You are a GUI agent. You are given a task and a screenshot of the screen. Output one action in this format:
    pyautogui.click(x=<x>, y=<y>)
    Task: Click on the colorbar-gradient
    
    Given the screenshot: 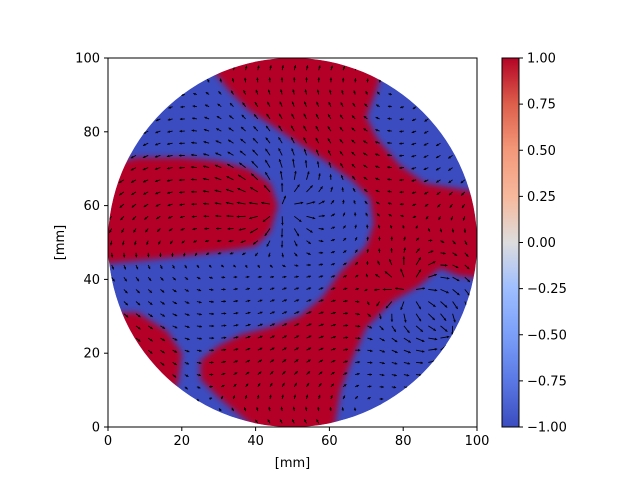 What is the action you would take?
    pyautogui.click(x=510, y=242)
    